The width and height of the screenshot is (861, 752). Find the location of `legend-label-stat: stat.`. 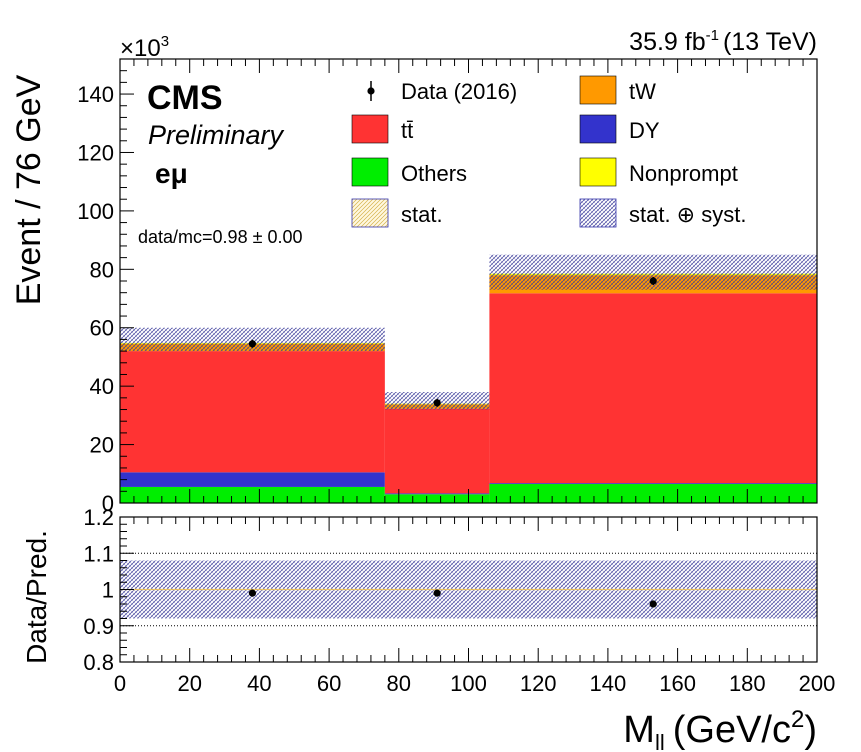

legend-label-stat: stat. is located at coordinates (422, 214).